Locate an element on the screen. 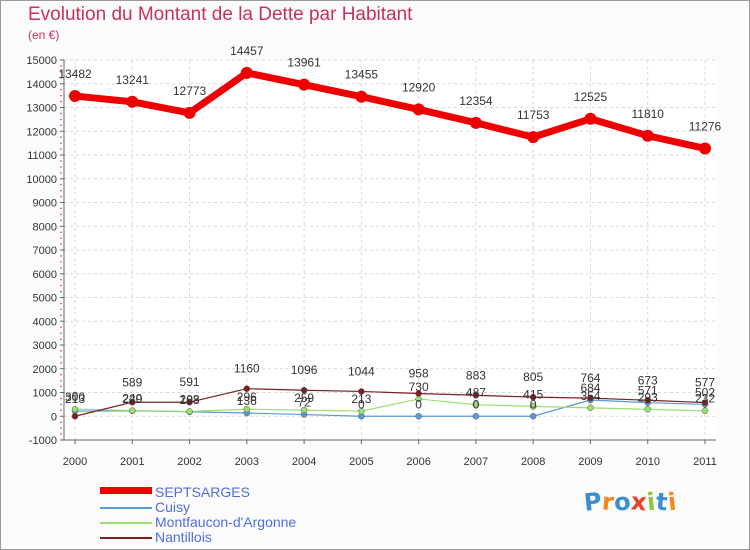 This screenshot has width=750, height=550. y-tick-label: 6000 is located at coordinates (45, 275).